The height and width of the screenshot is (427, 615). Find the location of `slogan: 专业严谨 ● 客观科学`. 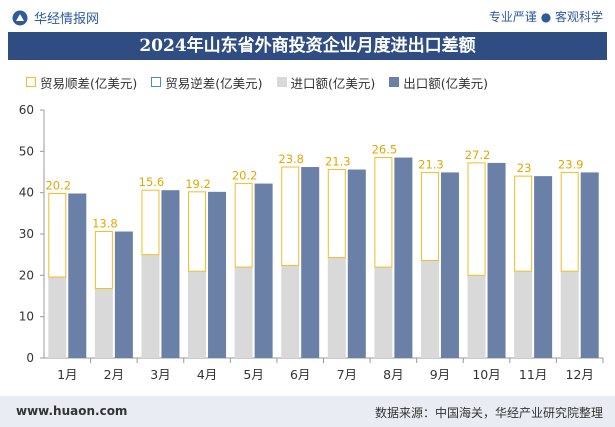

slogan: 专业严谨 ● 客观科学 is located at coordinates (545, 17).